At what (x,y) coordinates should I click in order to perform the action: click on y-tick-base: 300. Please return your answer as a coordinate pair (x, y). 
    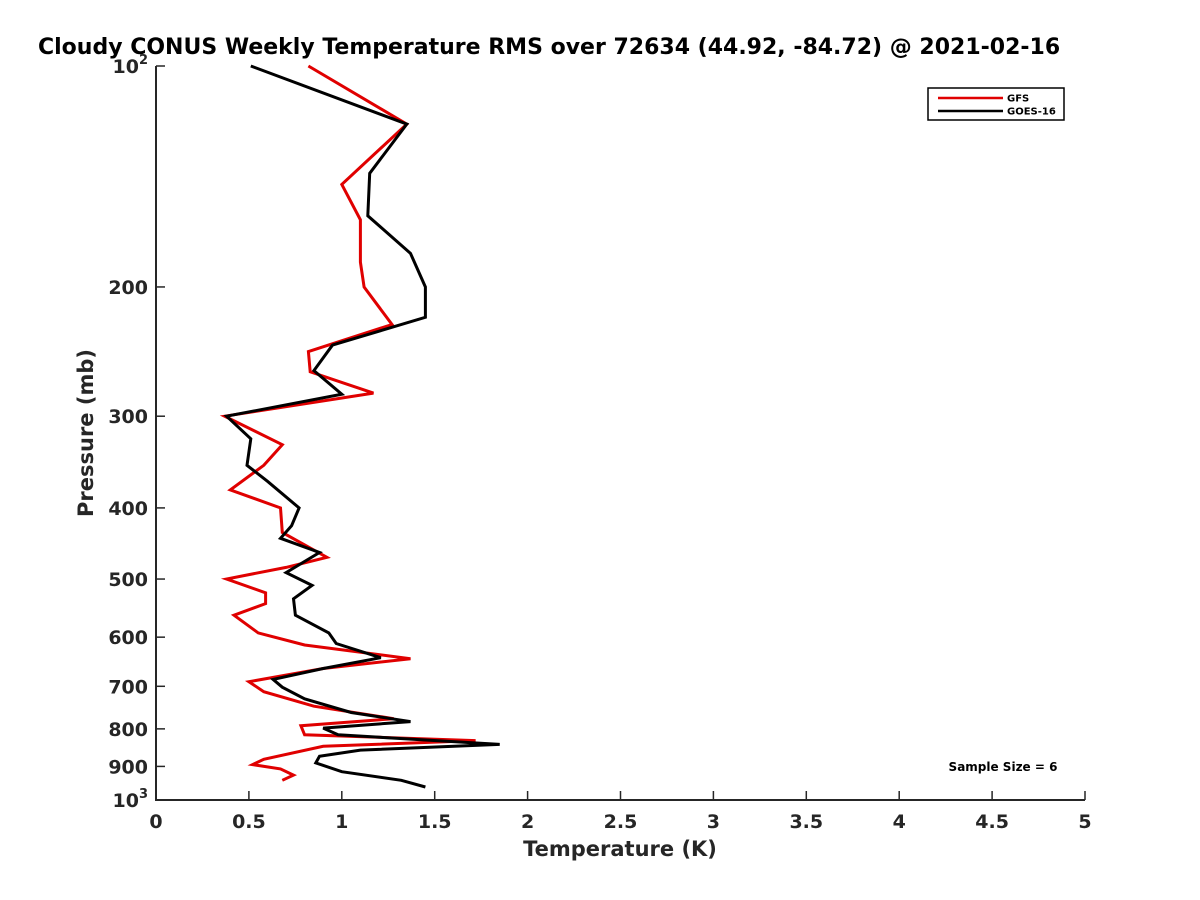
    Looking at the image, I should click on (128, 417).